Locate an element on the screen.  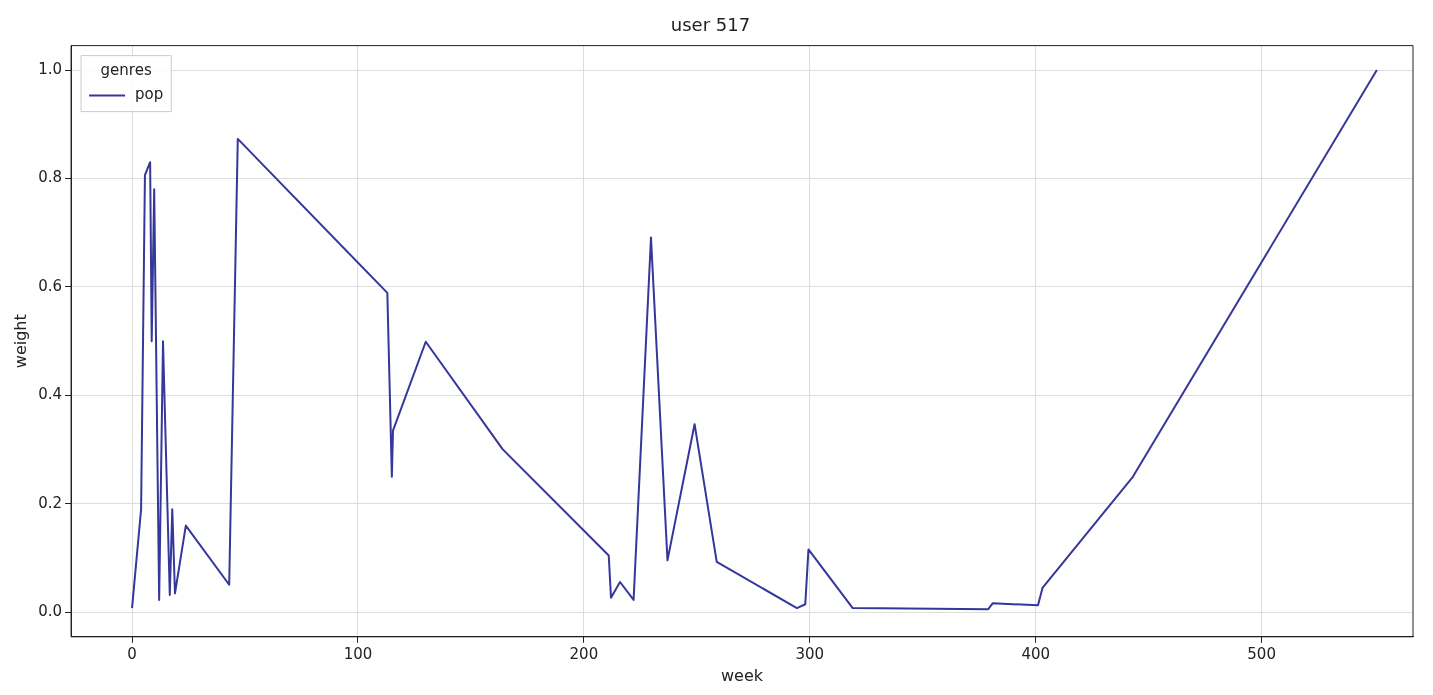
x-tick-label: 400 is located at coordinates (1036, 653).